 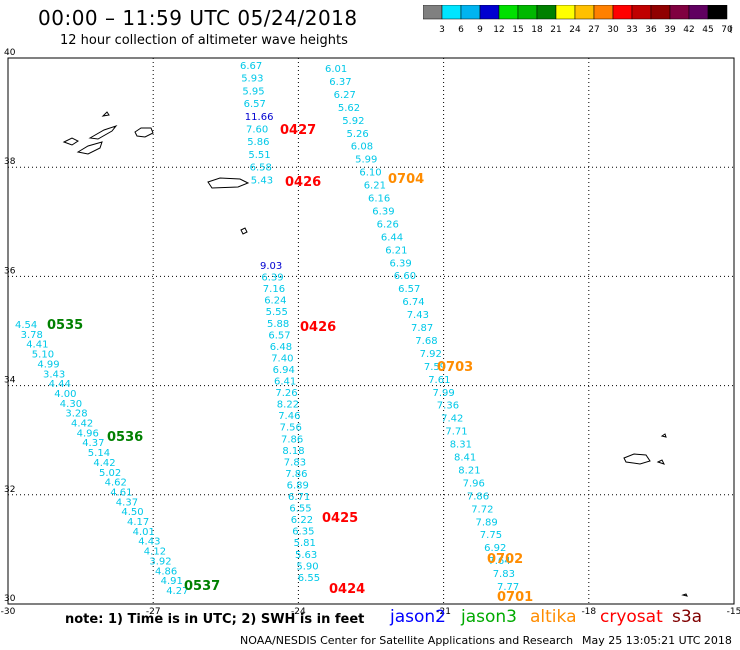 What do you see at coordinates (553, 617) in the screenshot?
I see `legend-altika: altika` at bounding box center [553, 617].